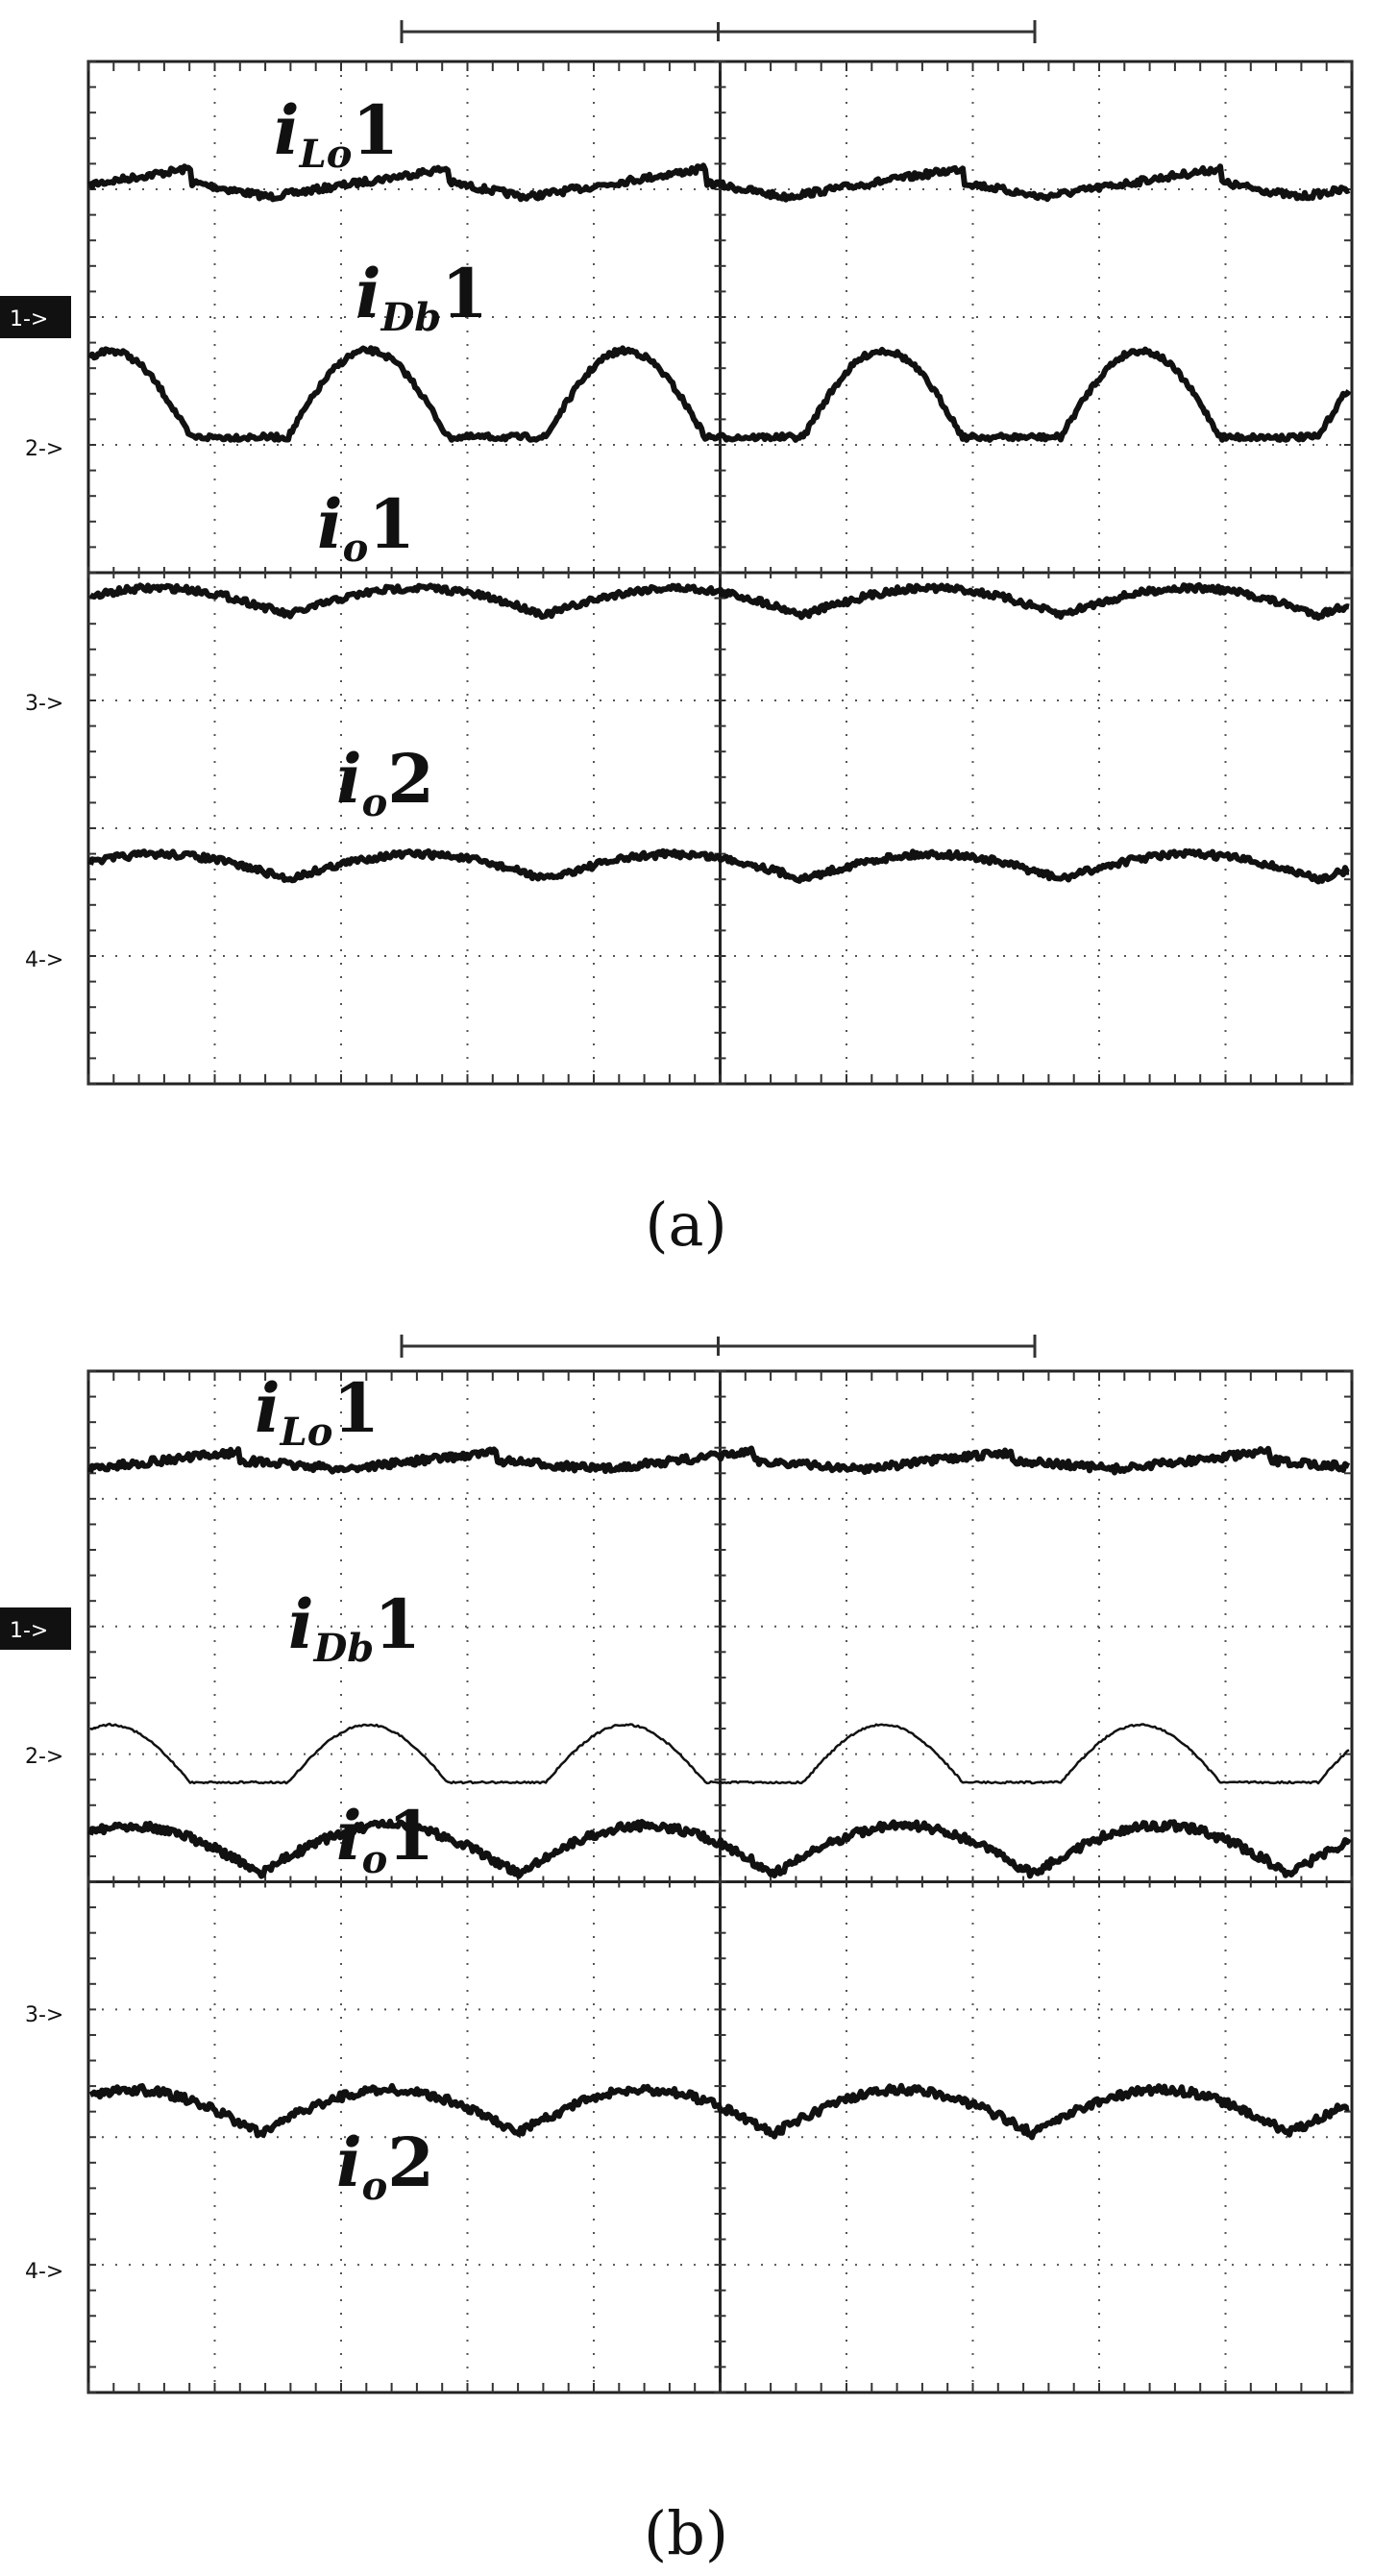  Describe the element at coordinates (685, 1225) in the screenshot. I see `panel-caption: (a)` at that location.